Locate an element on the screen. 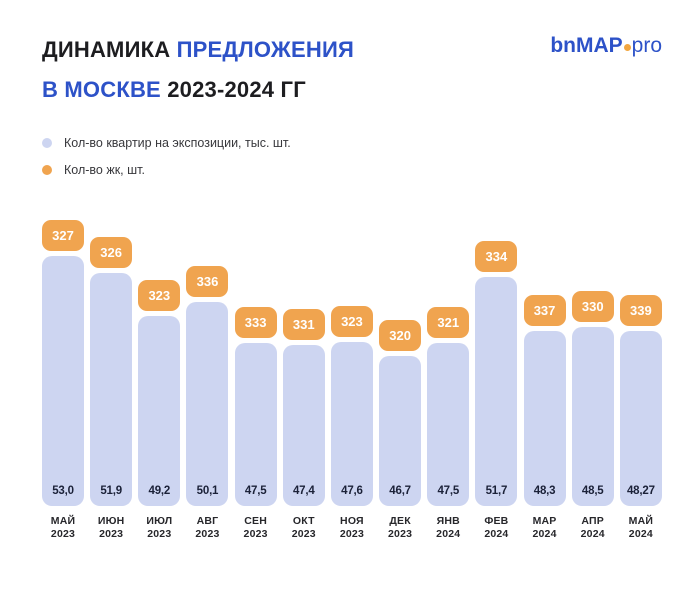 This screenshot has width=695, height=600. chart-column: 327 53,0 МАЙ 2023 is located at coordinates (63, 381).